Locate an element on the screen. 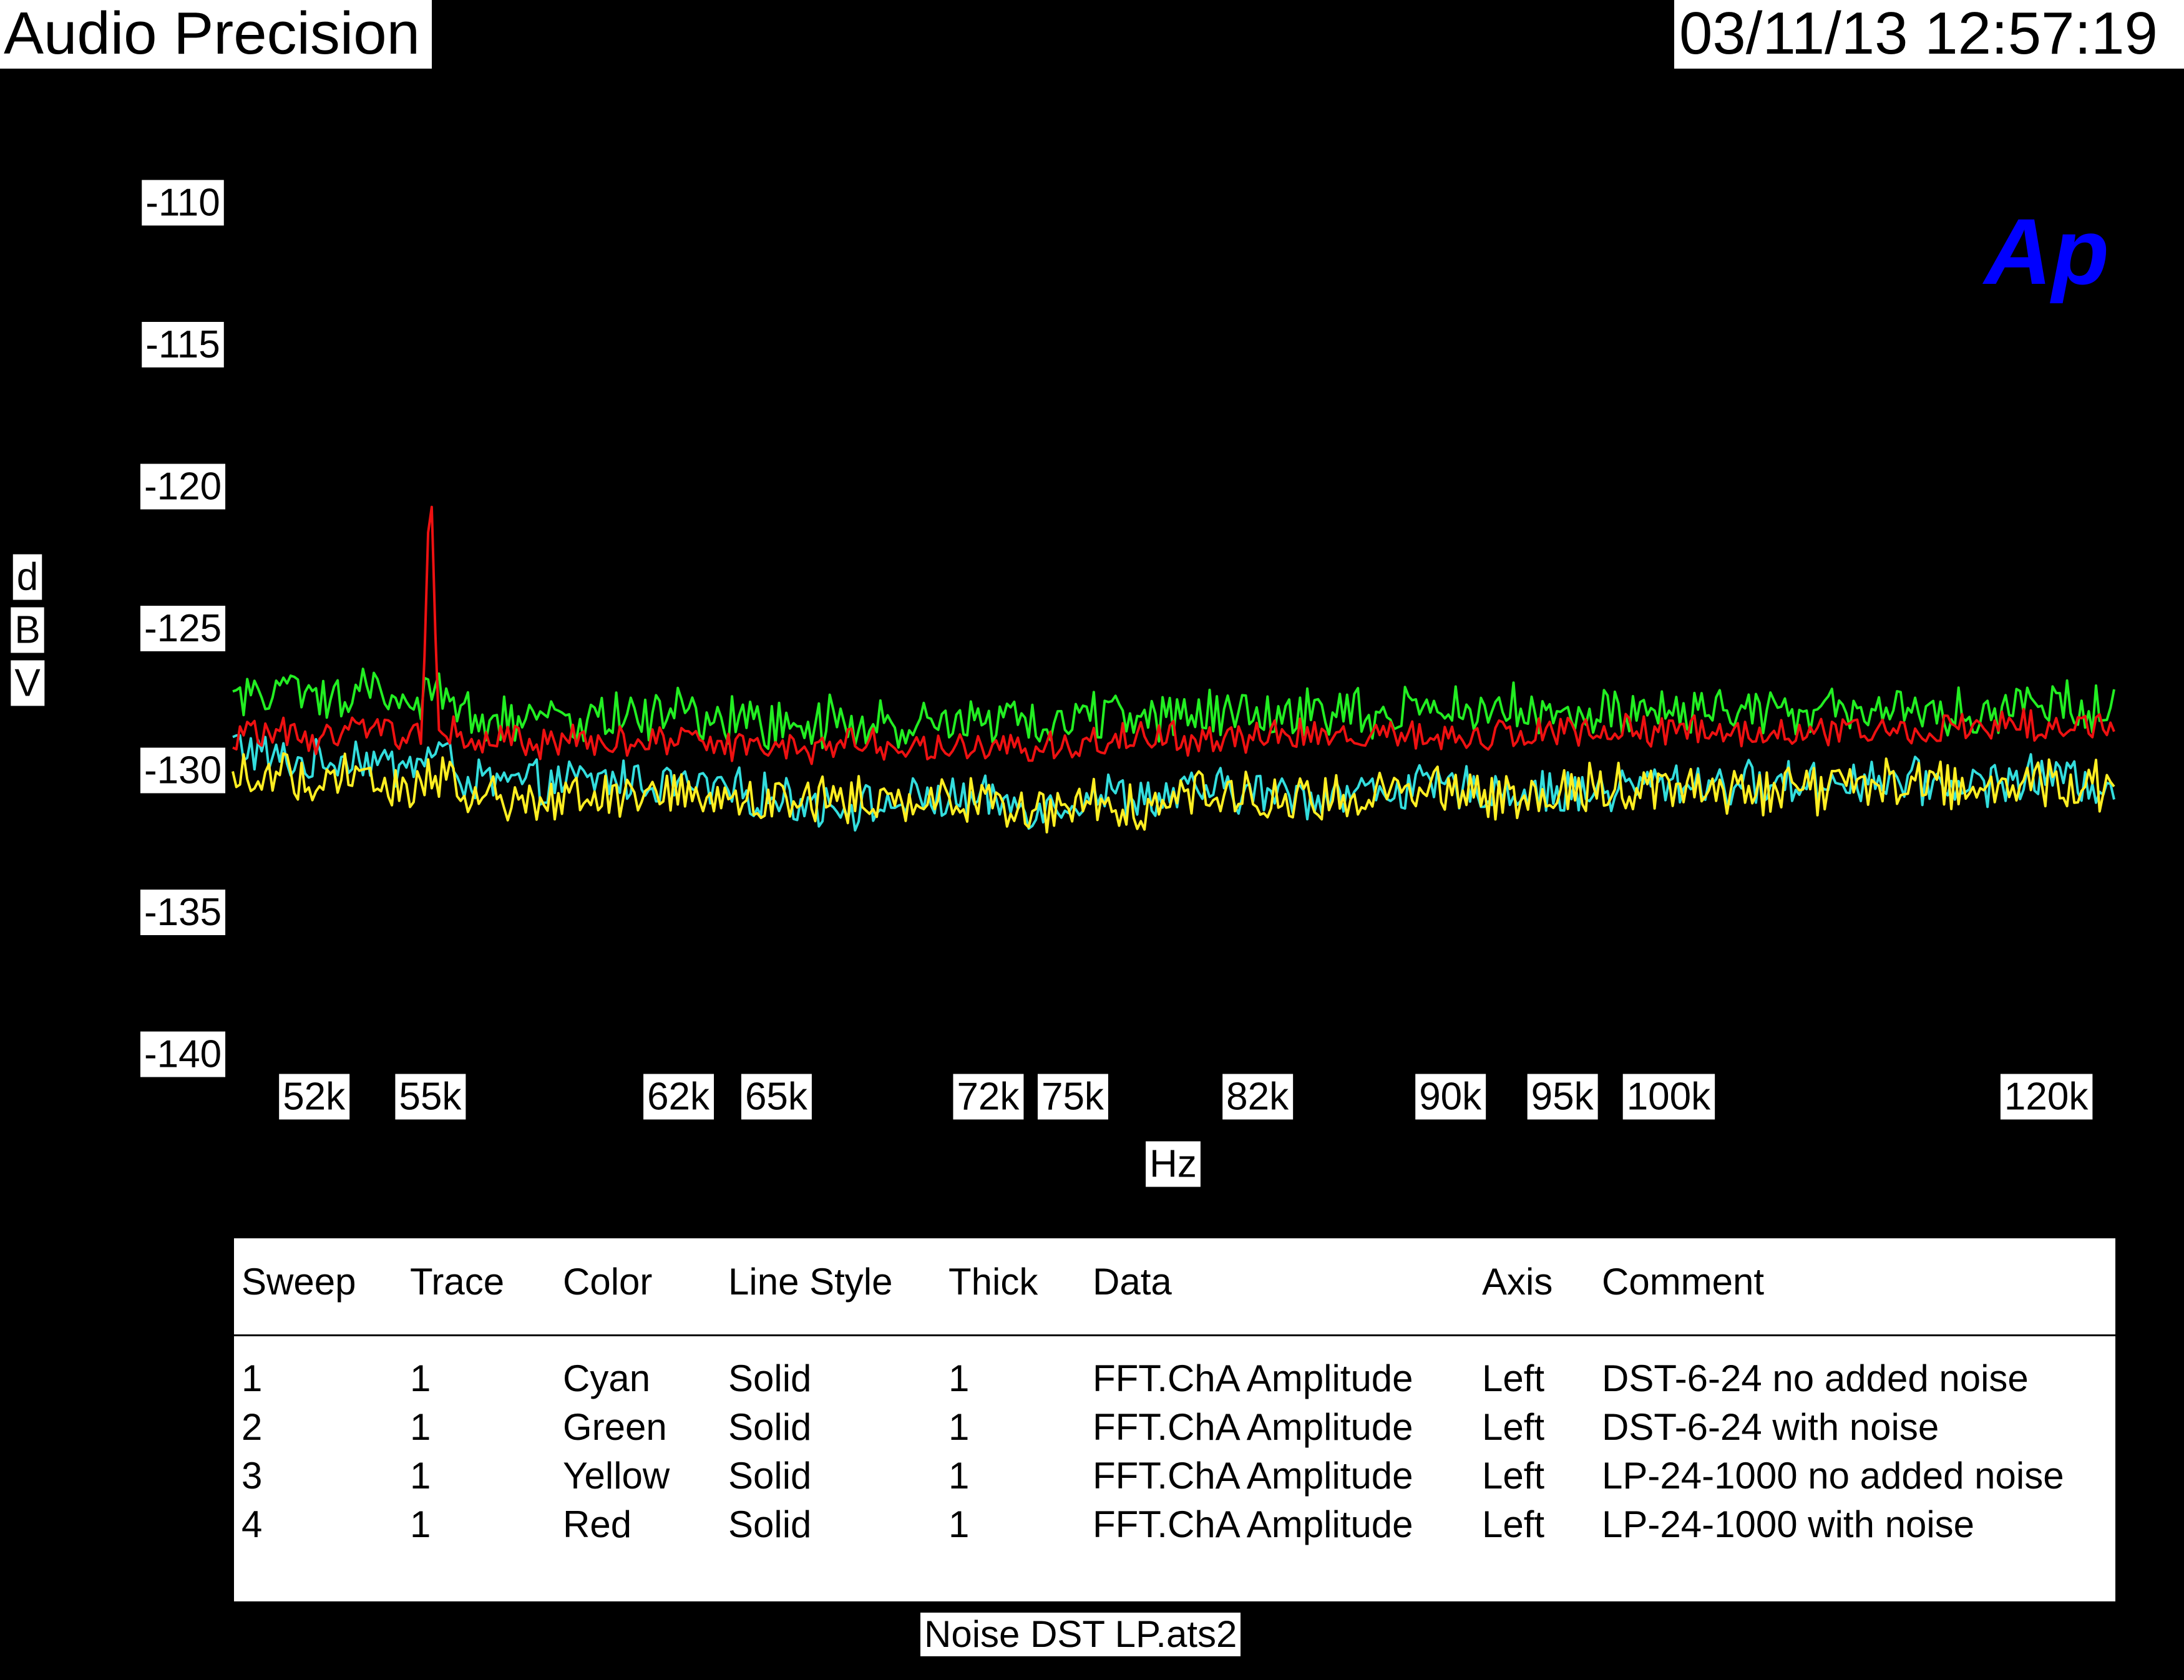 This screenshot has width=2184, height=1680. y-axis-label-letter: B is located at coordinates (27, 631).